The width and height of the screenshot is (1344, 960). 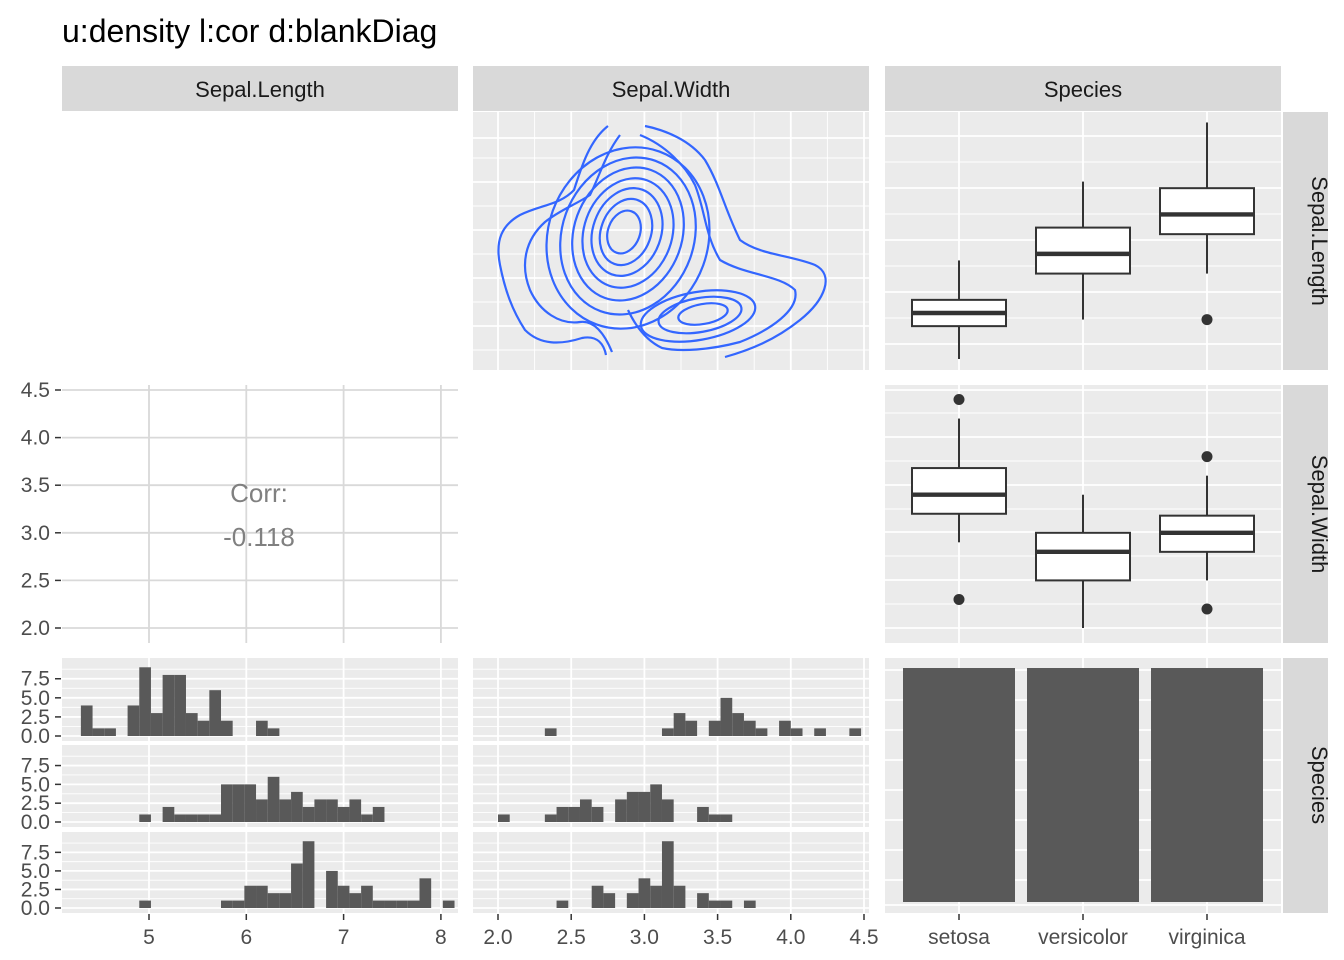 What do you see at coordinates (681, 931) in the screenshot?
I see `sepal-width-x-axis: 2.0 2.5 3.0 3.5 4.0 4.5` at bounding box center [681, 931].